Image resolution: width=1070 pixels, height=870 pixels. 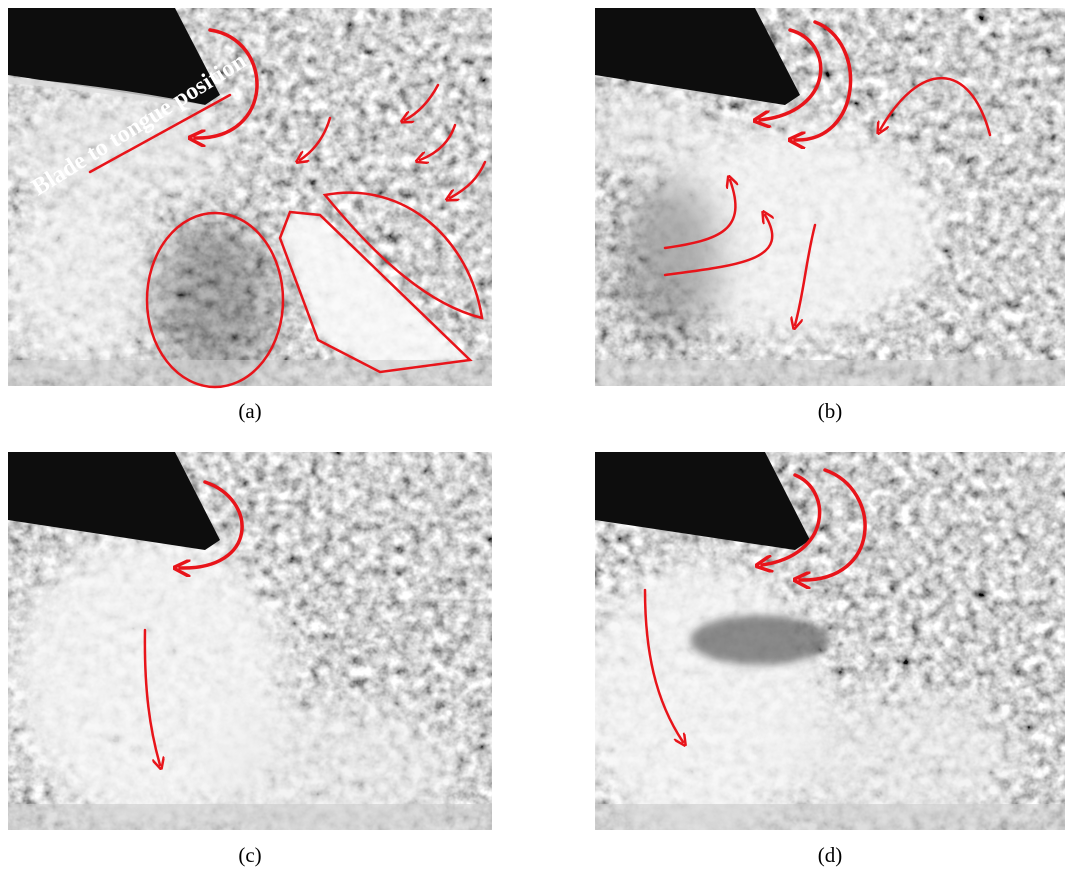 What do you see at coordinates (249, 855) in the screenshot?
I see `caption: (c)` at bounding box center [249, 855].